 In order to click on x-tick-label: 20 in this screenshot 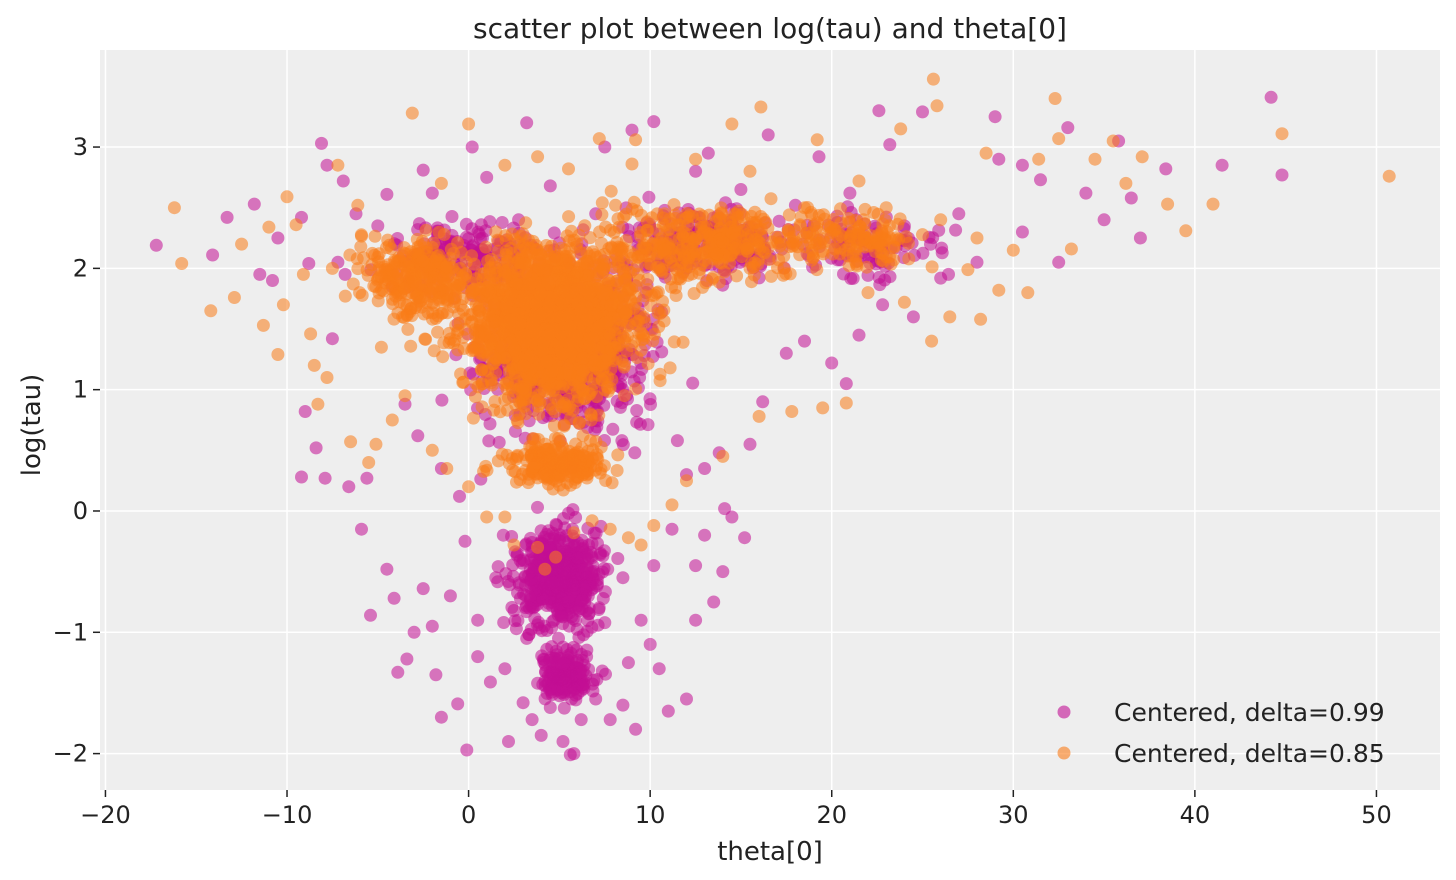, I will do `click(831, 815)`.